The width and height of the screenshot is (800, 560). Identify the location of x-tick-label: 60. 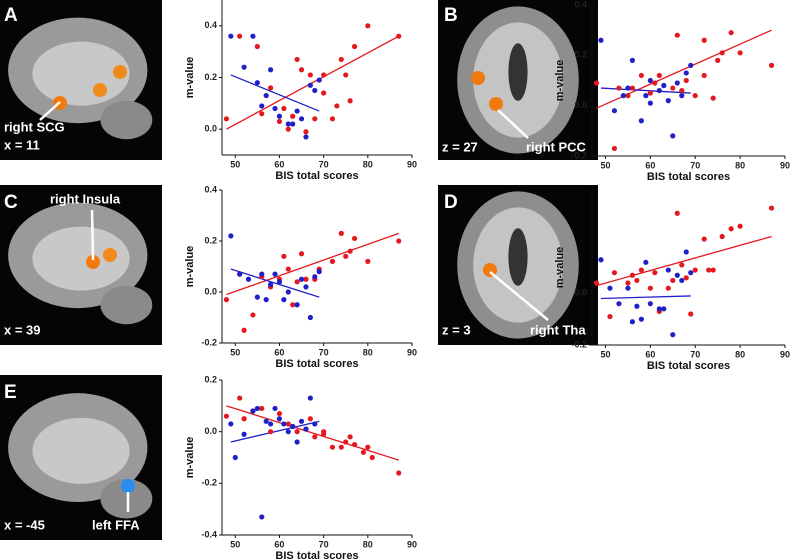
(650, 165).